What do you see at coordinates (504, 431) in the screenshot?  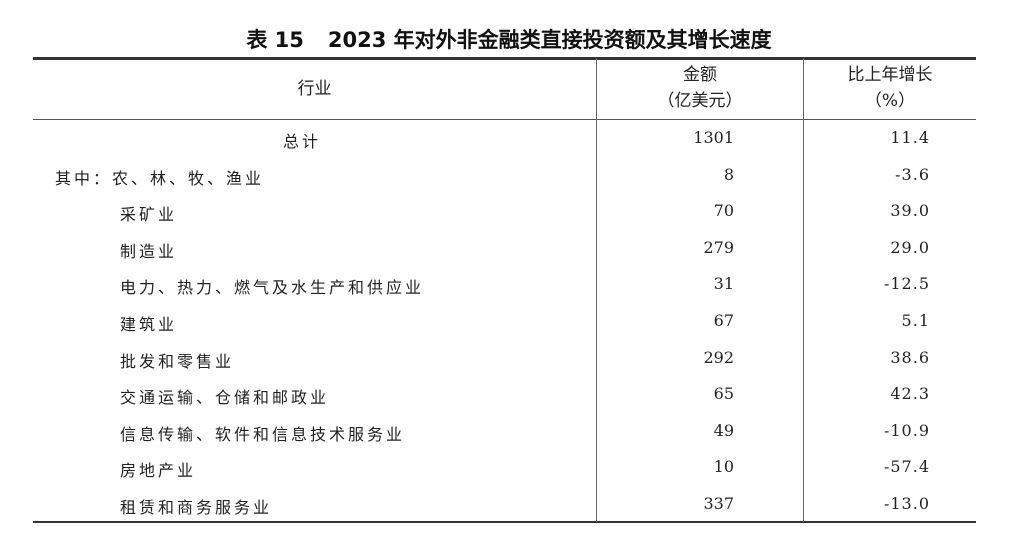 I see `table-row: 信息传输、软件和信息技术服务业 49 -10.9` at bounding box center [504, 431].